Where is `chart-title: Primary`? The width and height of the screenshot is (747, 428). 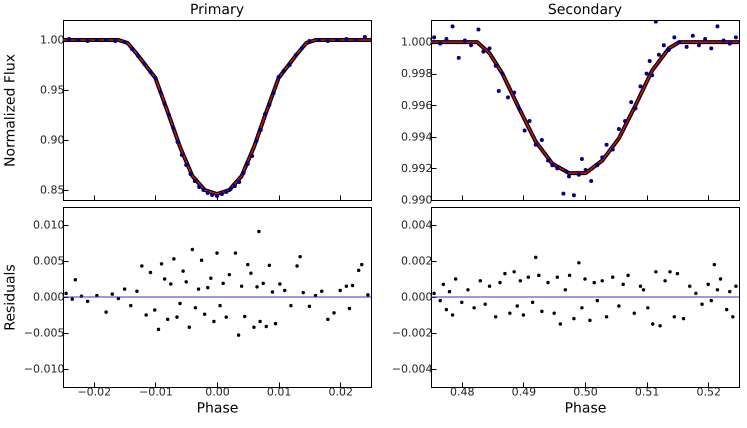
chart-title: Primary is located at coordinates (217, 10).